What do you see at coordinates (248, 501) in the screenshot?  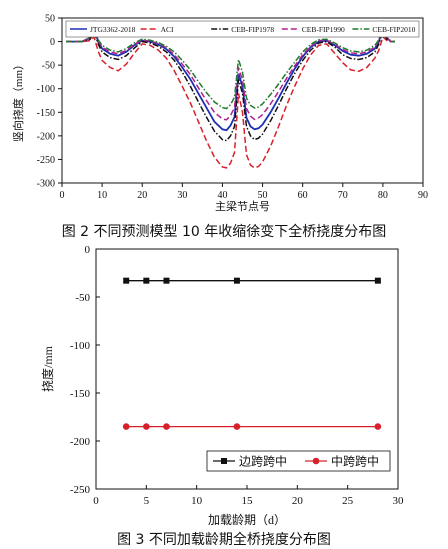 I see `x-tick-label: 15` at bounding box center [248, 501].